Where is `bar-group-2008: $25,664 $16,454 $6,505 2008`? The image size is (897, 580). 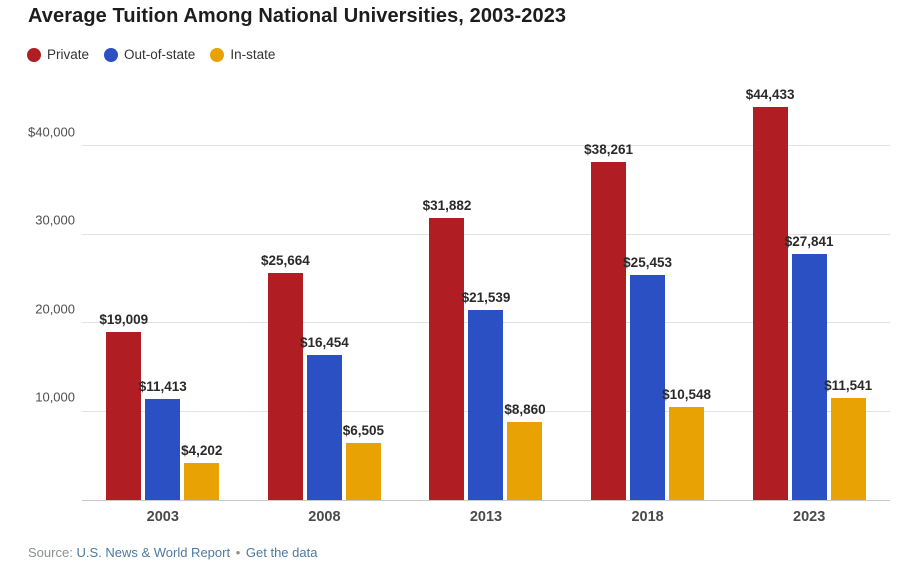 bar-group-2008: $25,664 $16,454 $6,505 2008 is located at coordinates (325, 291).